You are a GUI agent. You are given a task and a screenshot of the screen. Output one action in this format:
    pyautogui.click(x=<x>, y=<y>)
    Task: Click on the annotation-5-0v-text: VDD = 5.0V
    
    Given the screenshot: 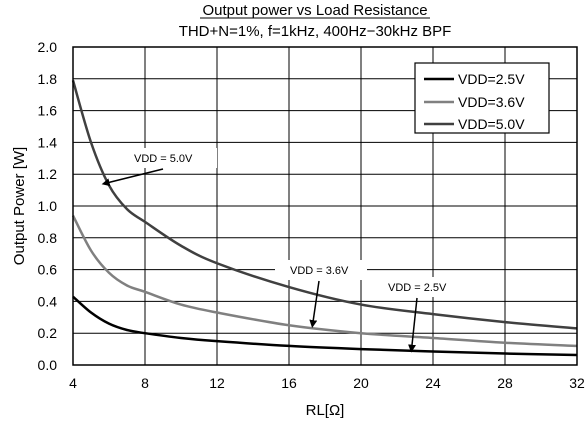 What is the action you would take?
    pyautogui.click(x=163, y=159)
    